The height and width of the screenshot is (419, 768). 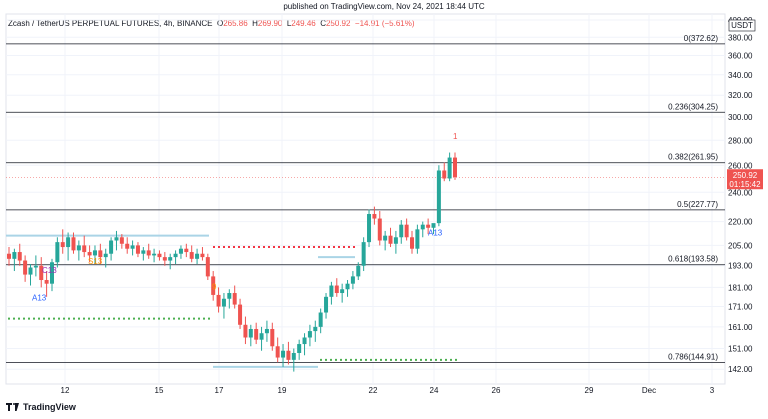 I want to click on y-tick-label: 260.00, so click(x=740, y=165).